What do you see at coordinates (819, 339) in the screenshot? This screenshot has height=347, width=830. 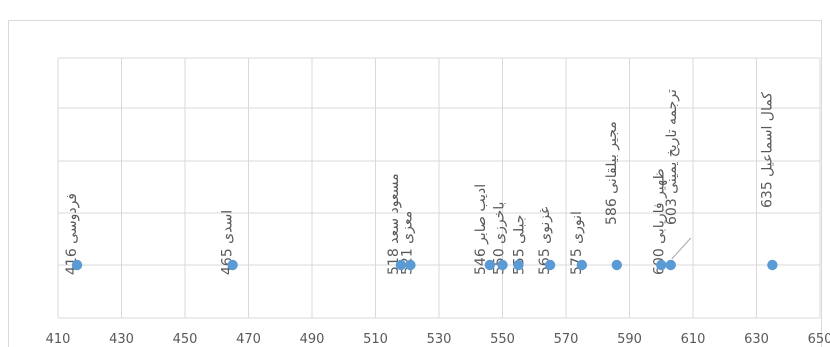 I see `x-tick-label-650: 650` at bounding box center [819, 339].